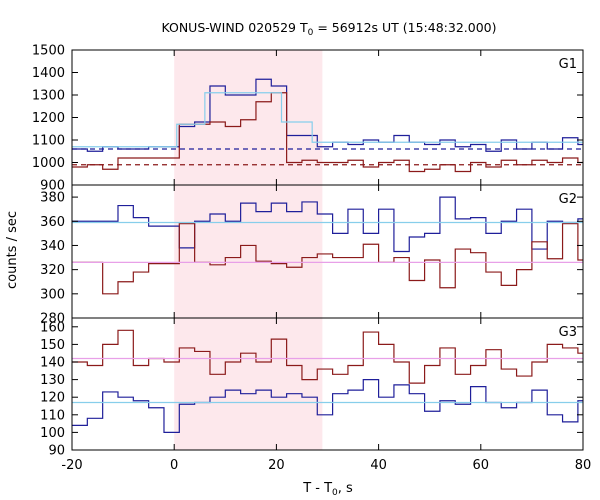 This screenshot has height=500, width=600. Describe the element at coordinates (48, 96) in the screenshot. I see `y-tick-label: 1300` at that location.